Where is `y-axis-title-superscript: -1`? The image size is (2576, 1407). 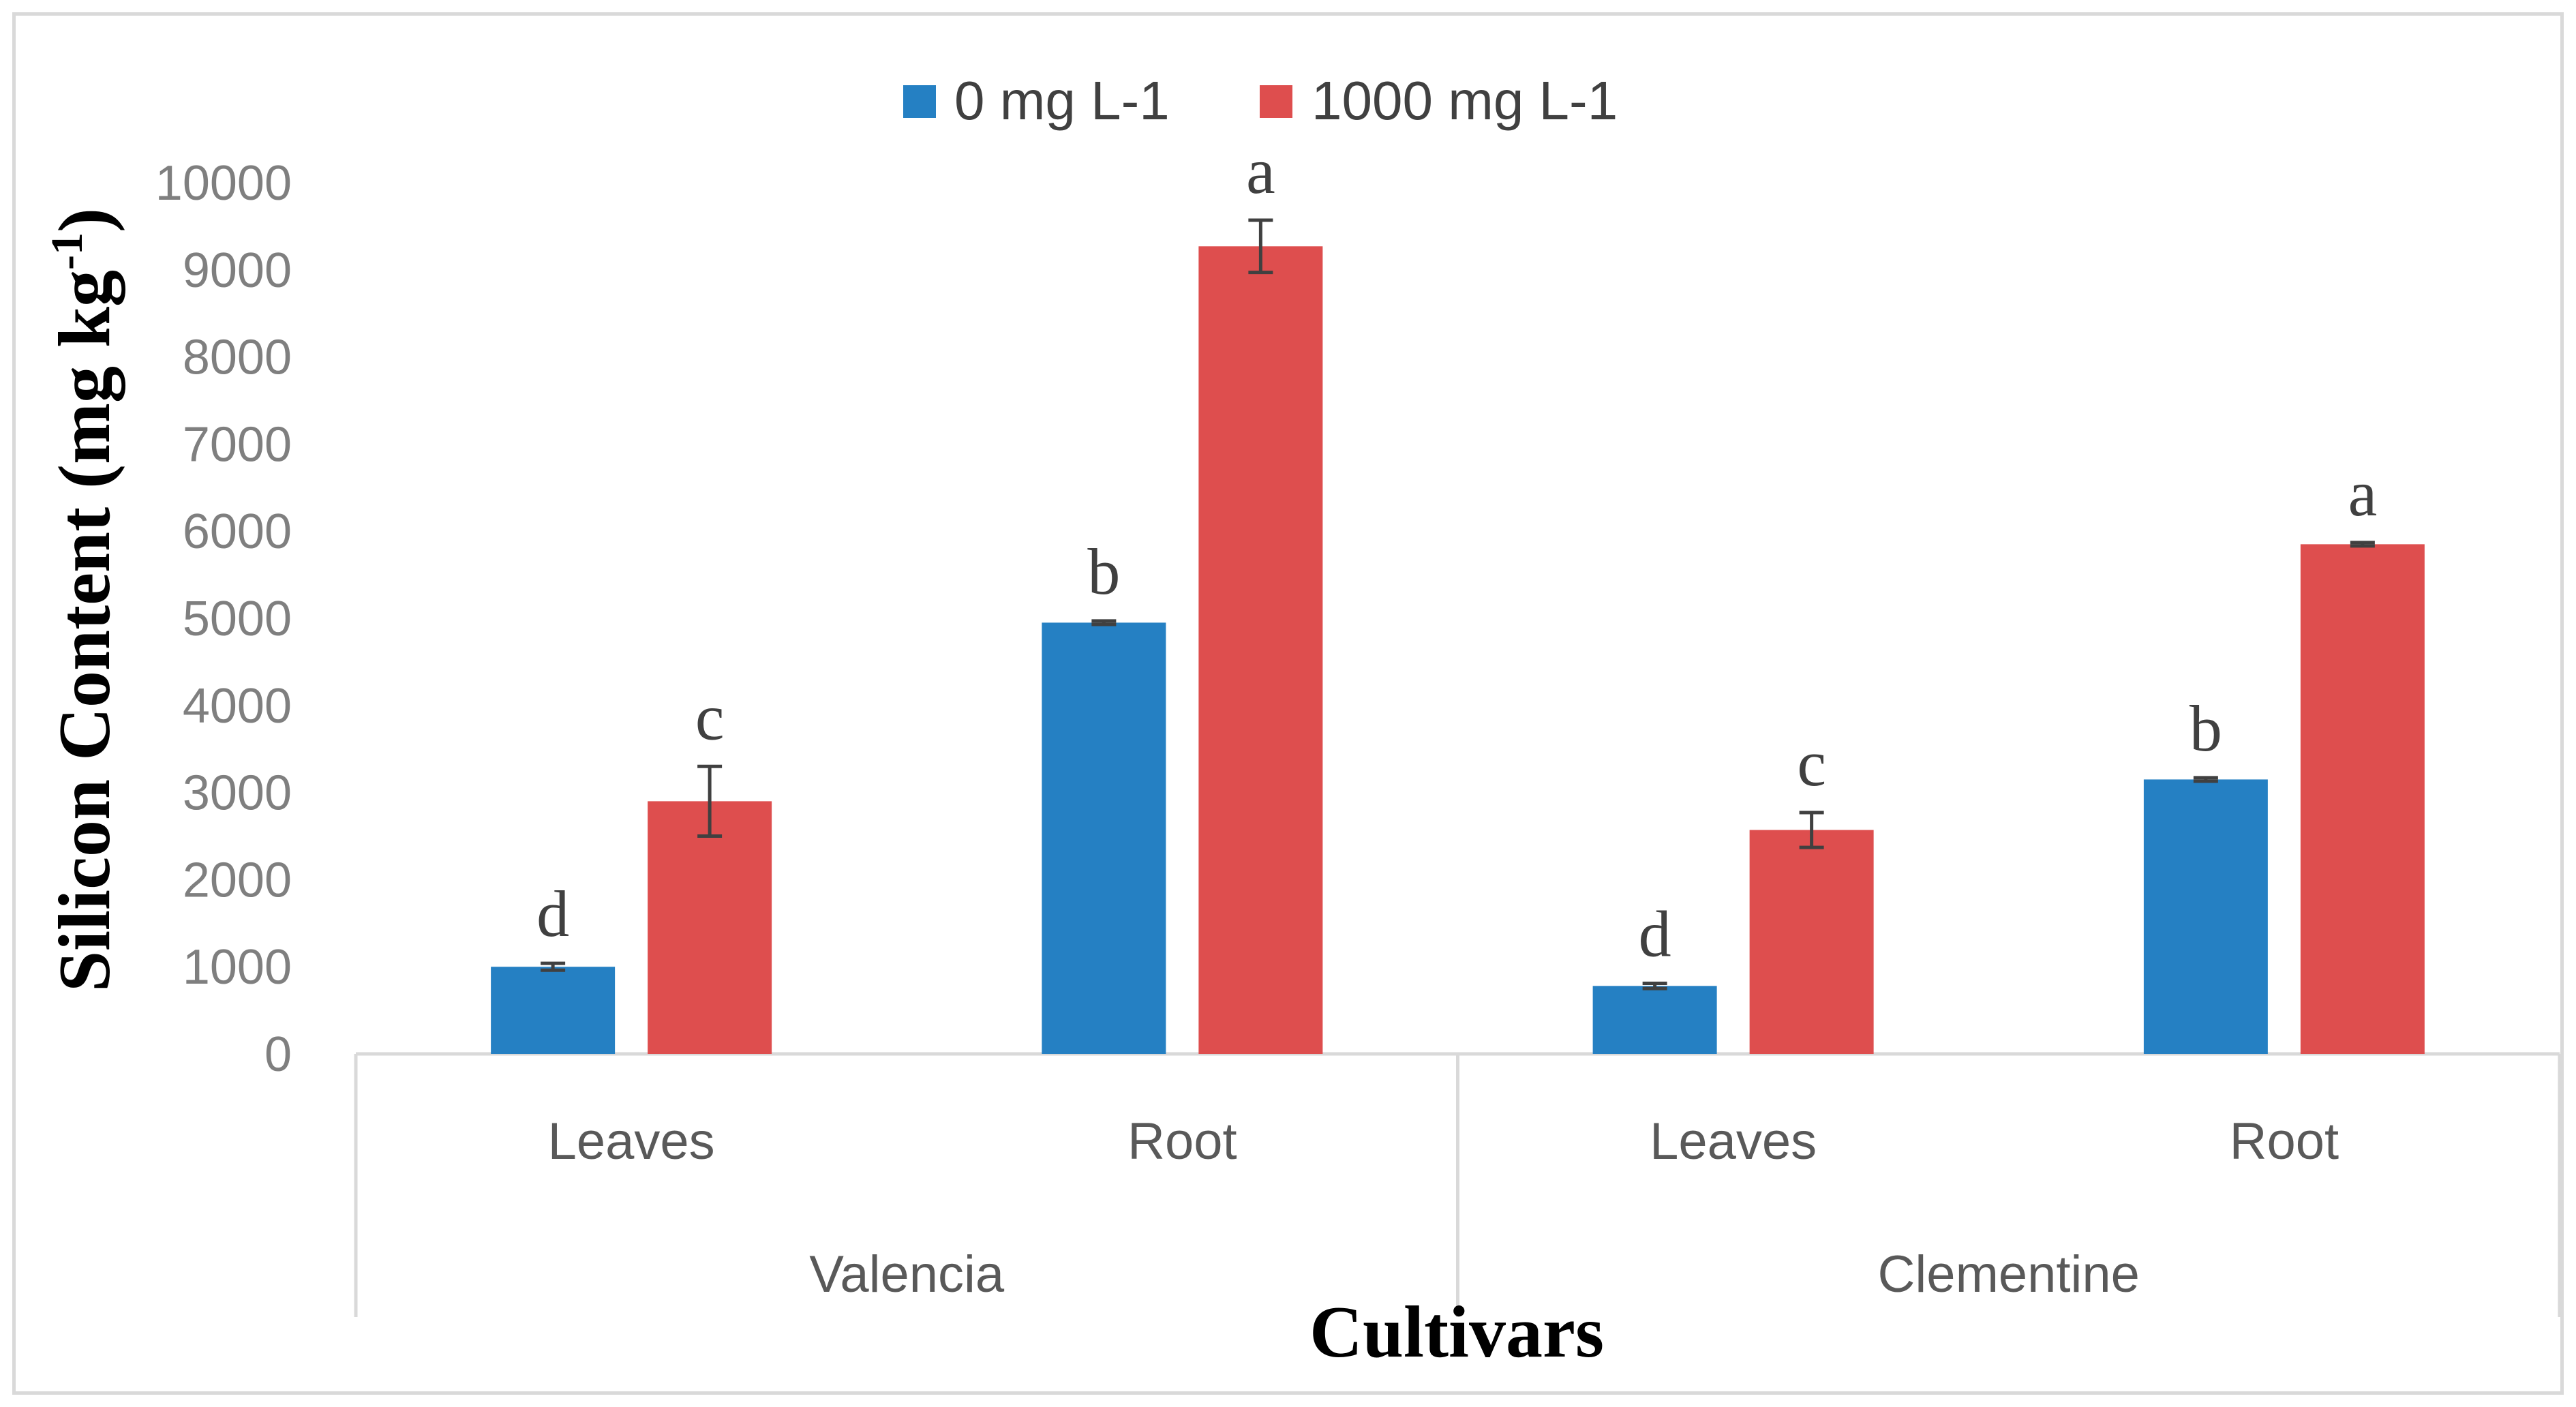 y-axis-title-superscript: -1 is located at coordinates (67, 251).